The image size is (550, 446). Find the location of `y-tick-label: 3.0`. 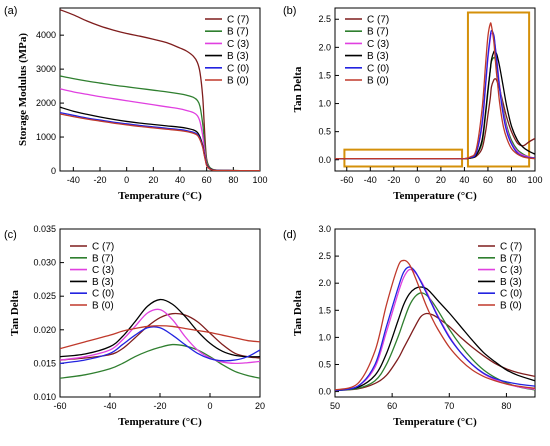

y-tick-label: 3.0 is located at coordinates (324, 229).